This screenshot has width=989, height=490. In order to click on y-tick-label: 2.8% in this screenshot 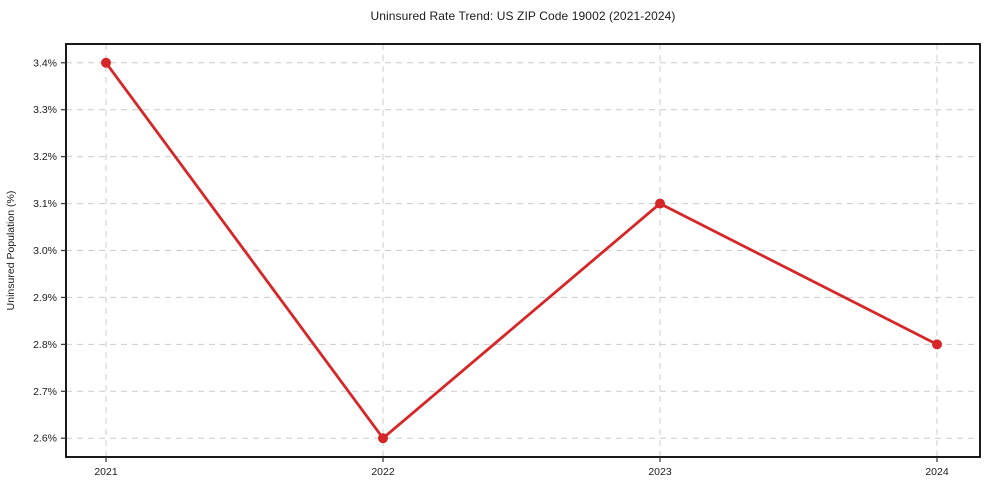, I will do `click(45, 345)`.